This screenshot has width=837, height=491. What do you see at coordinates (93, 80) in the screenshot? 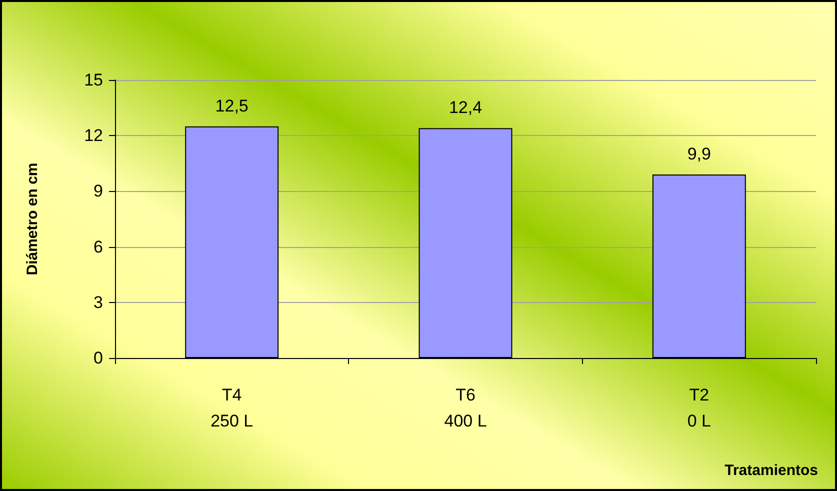
I see `y-tick-label: 15` at bounding box center [93, 80].